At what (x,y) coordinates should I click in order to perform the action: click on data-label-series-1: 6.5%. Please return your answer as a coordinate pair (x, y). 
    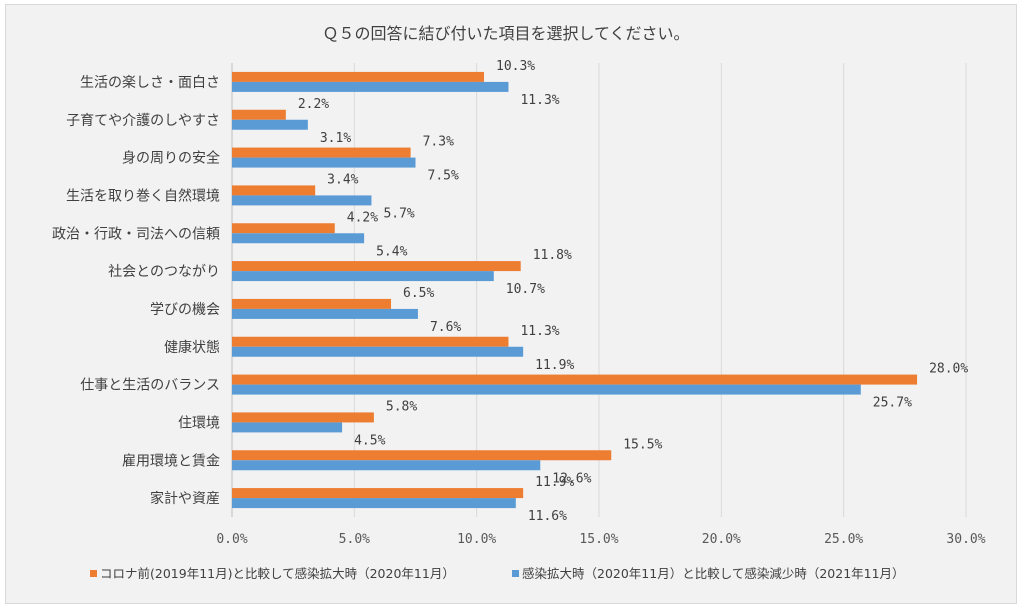
    Looking at the image, I should click on (418, 293).